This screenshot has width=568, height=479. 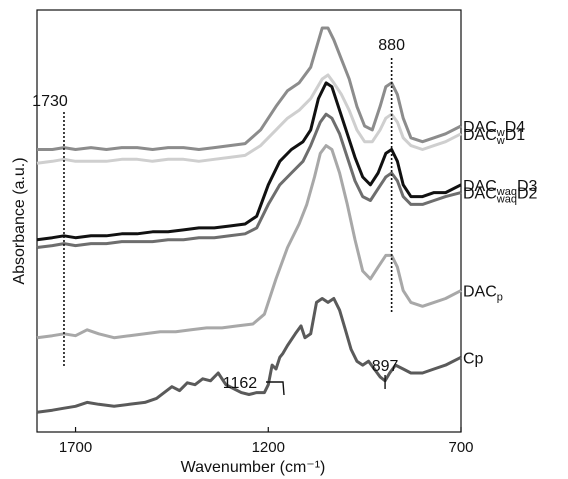 I want to click on series-label-1: DACwD1, so click(x=494, y=137).